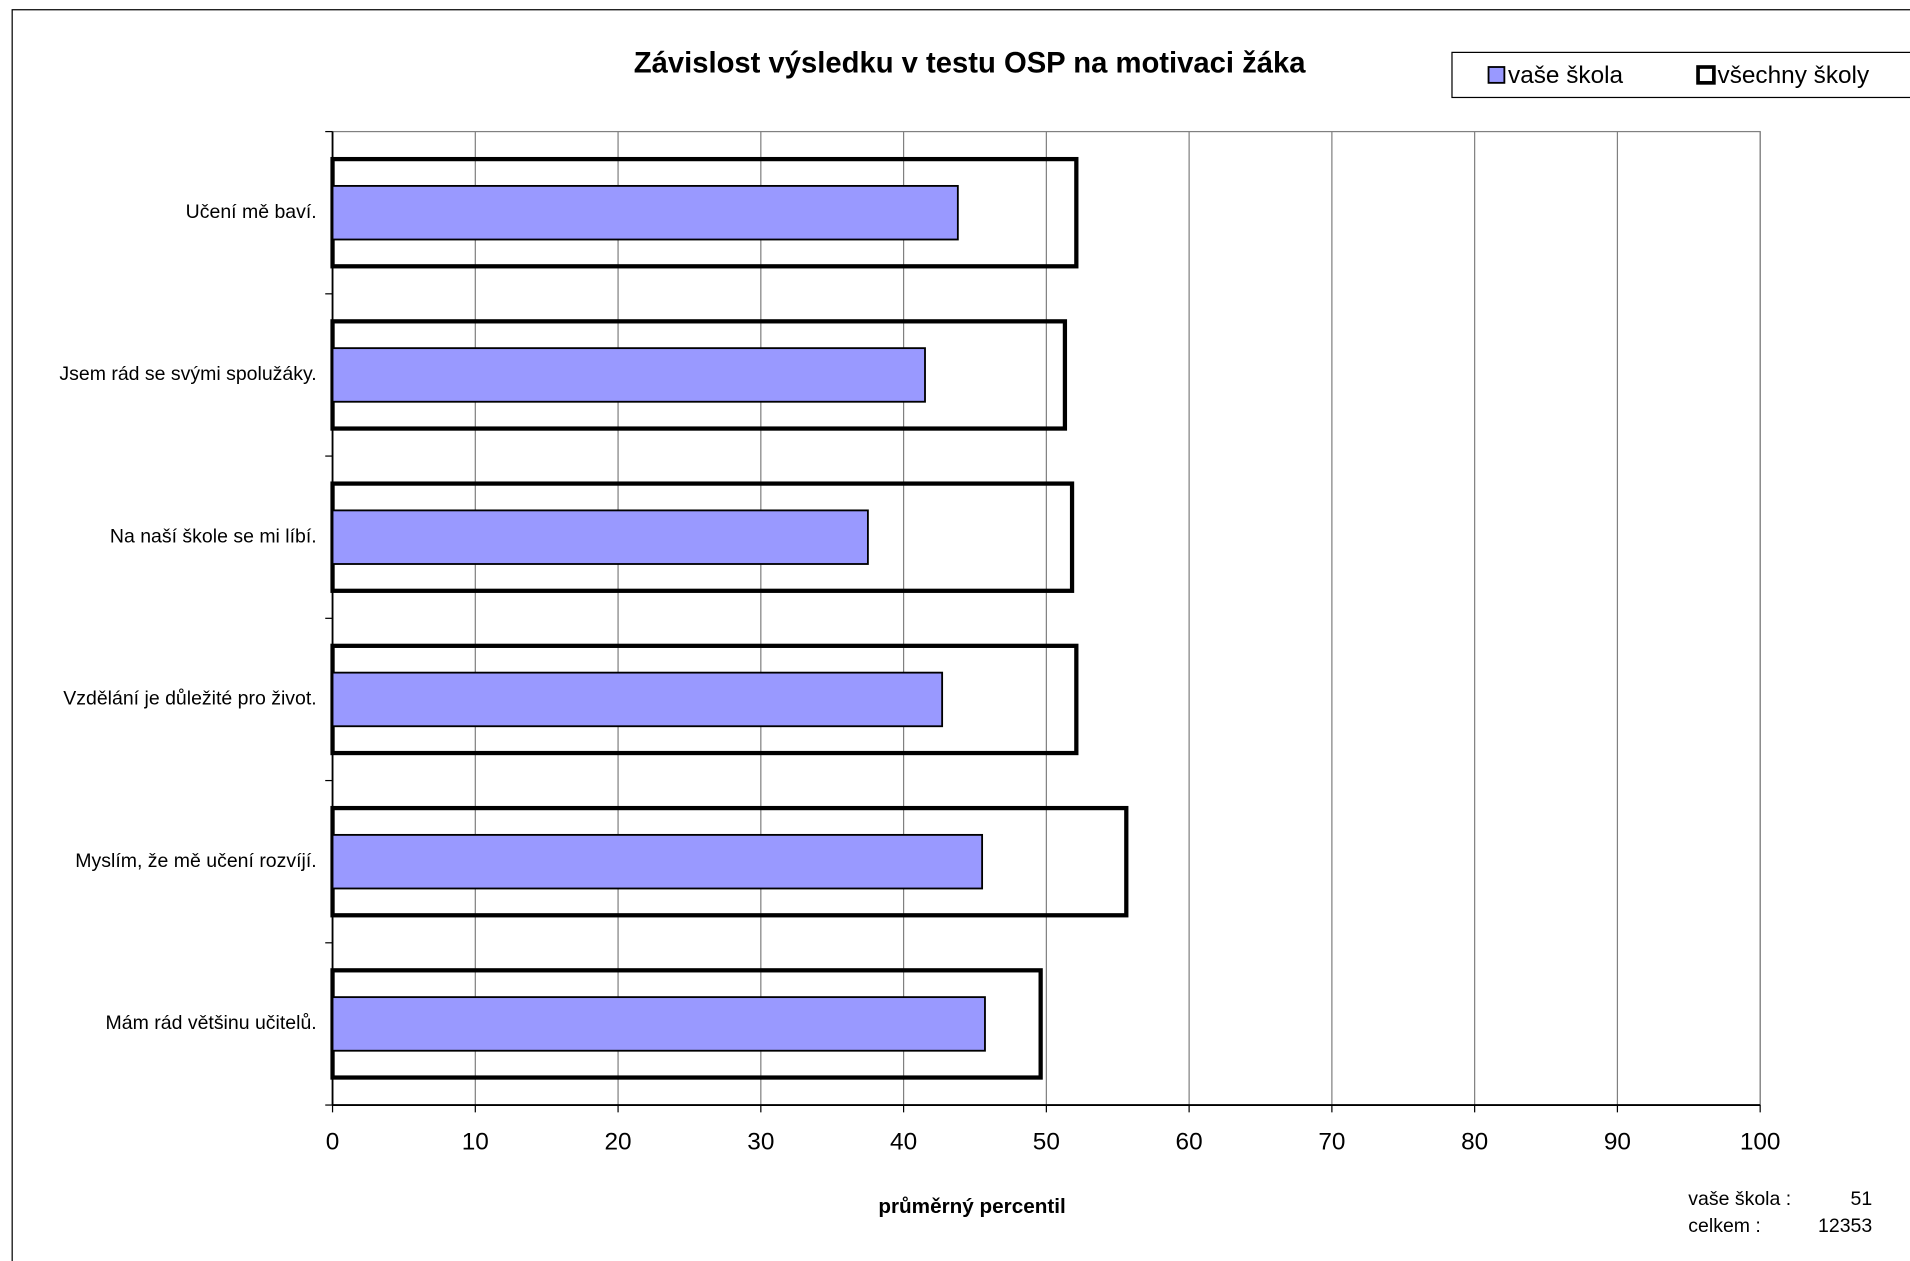 The width and height of the screenshot is (1910, 1261). What do you see at coordinates (1724, 1226) in the screenshot?
I see `footer-label: celkem :` at bounding box center [1724, 1226].